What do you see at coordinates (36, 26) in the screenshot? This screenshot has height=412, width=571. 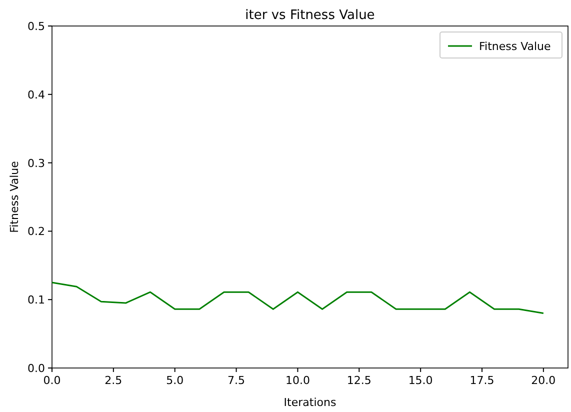 I see `y-tick-label: 0.5` at bounding box center [36, 26].